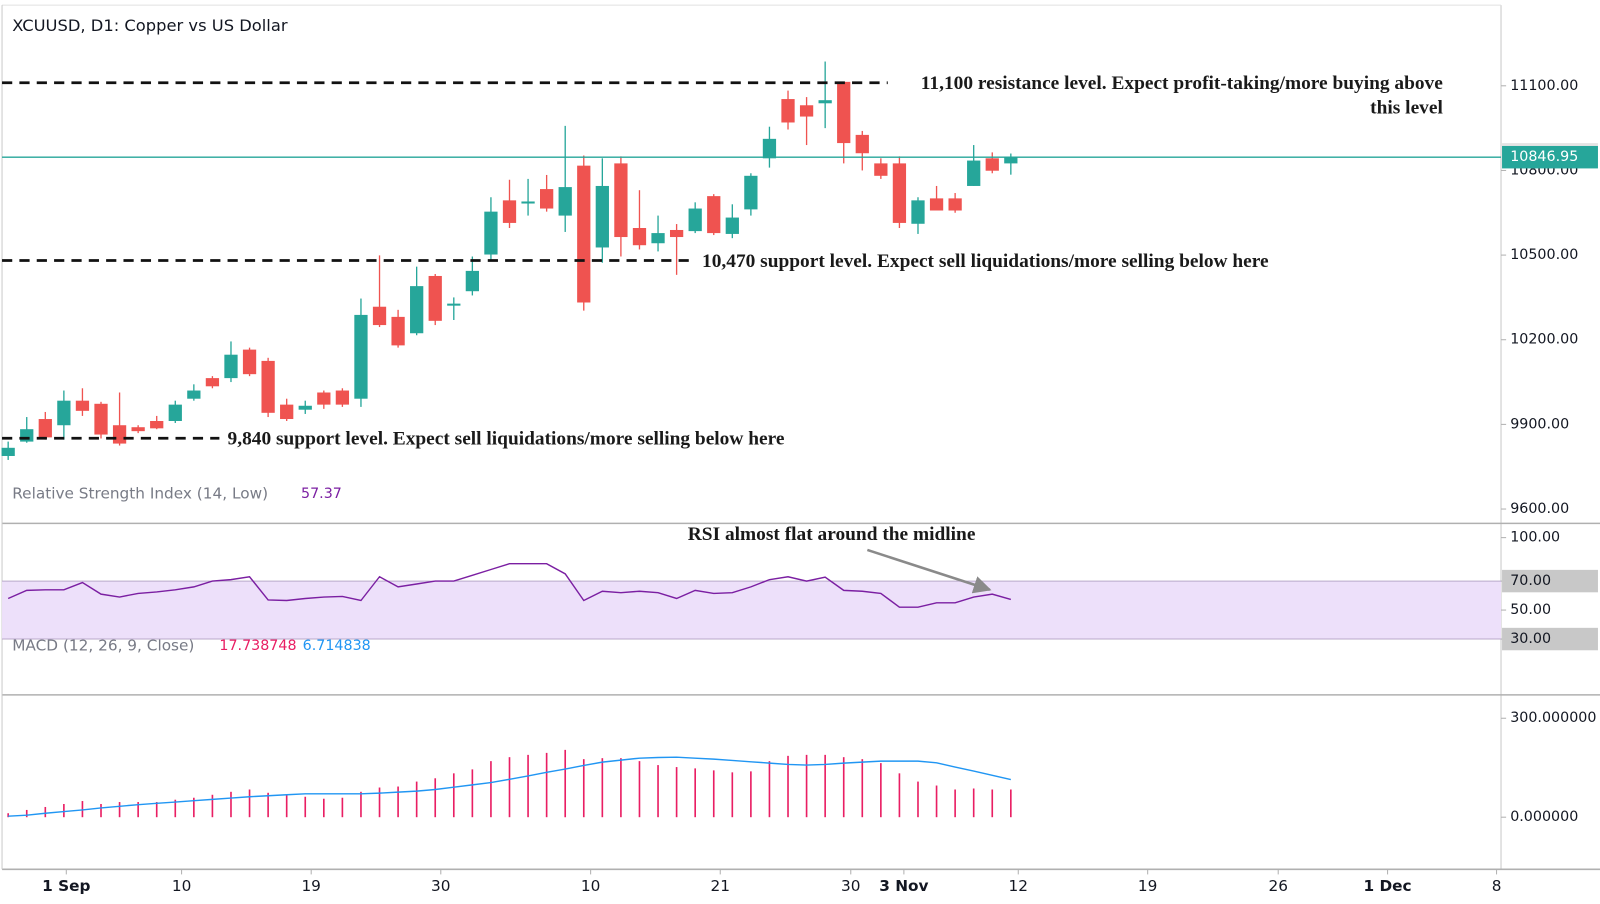 Image resolution: width=1600 pixels, height=904 pixels. Describe the element at coordinates (140, 493) in the screenshot. I see `rsi-legend: Relative Strength Index (14, Low)` at that location.